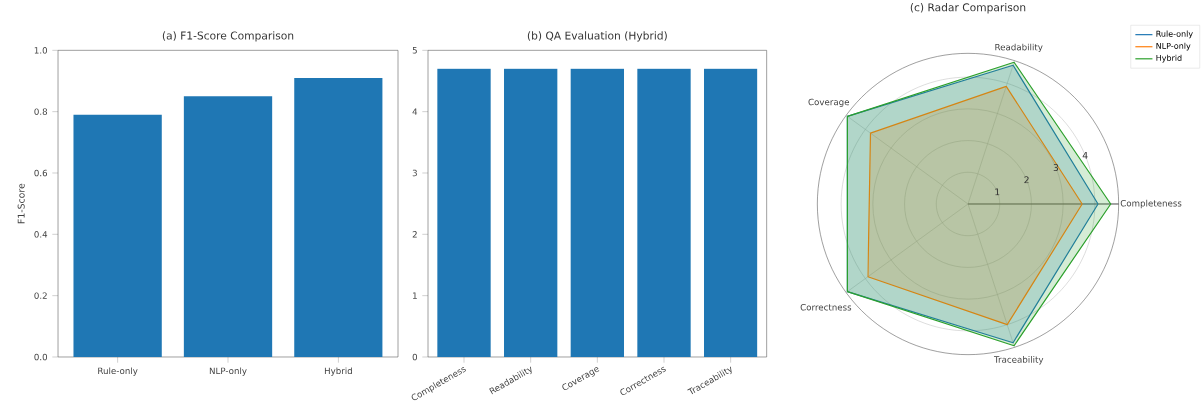 The image size is (1204, 414). I want to click on y-tick-label: 0.2, so click(40, 295).